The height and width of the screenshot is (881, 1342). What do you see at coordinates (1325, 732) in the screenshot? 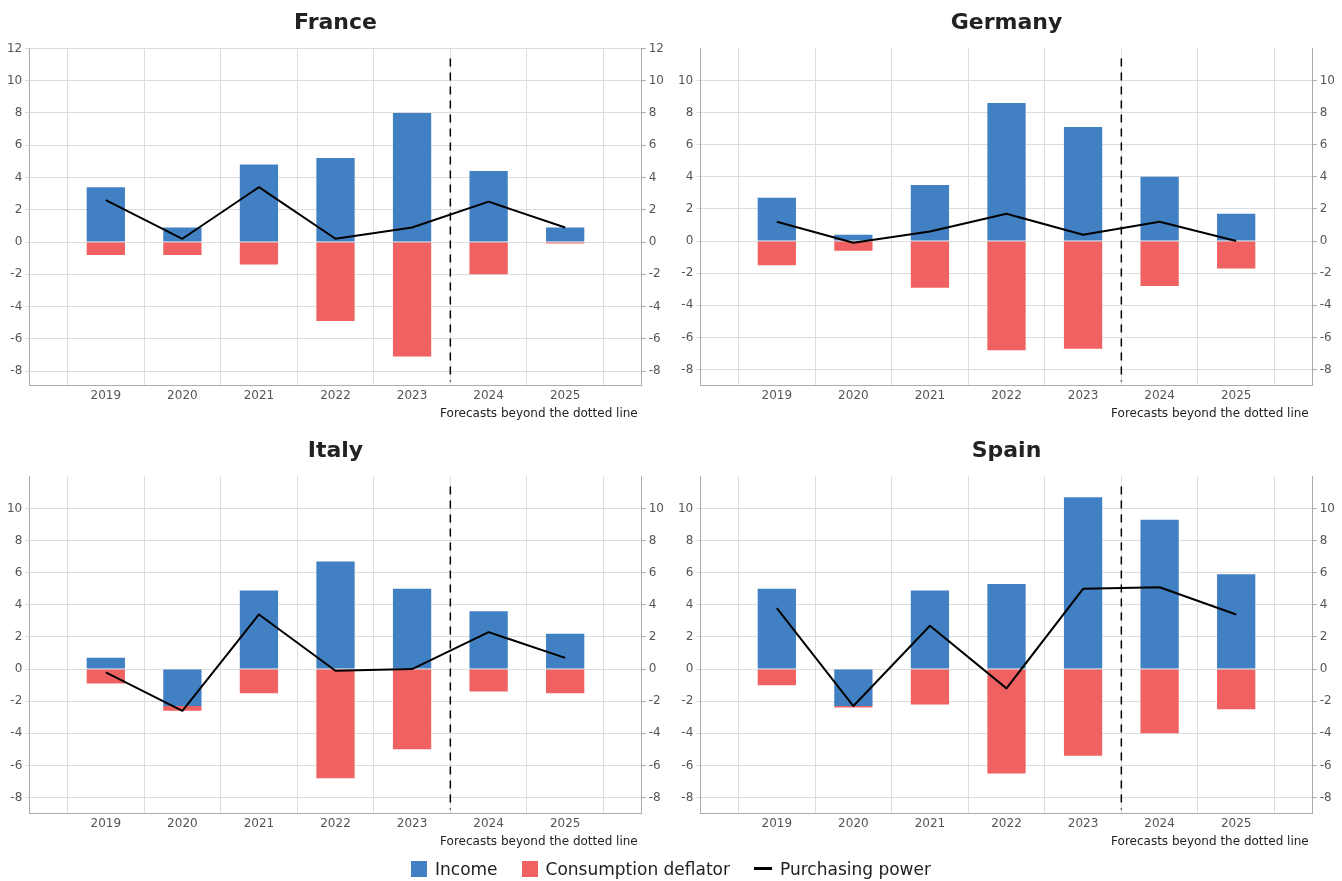
I see `y2-tick-label: -4` at bounding box center [1325, 732].